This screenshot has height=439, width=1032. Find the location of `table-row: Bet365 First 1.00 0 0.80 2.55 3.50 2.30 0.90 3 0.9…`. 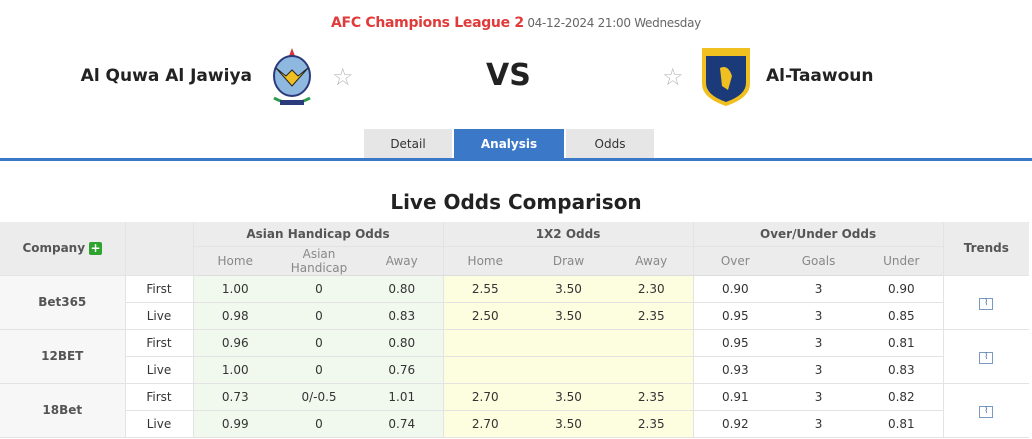

table-row: Bet365 First 1.00 0 0.80 2.55 3.50 2.30 0.90 3 0.9… is located at coordinates (515, 302).